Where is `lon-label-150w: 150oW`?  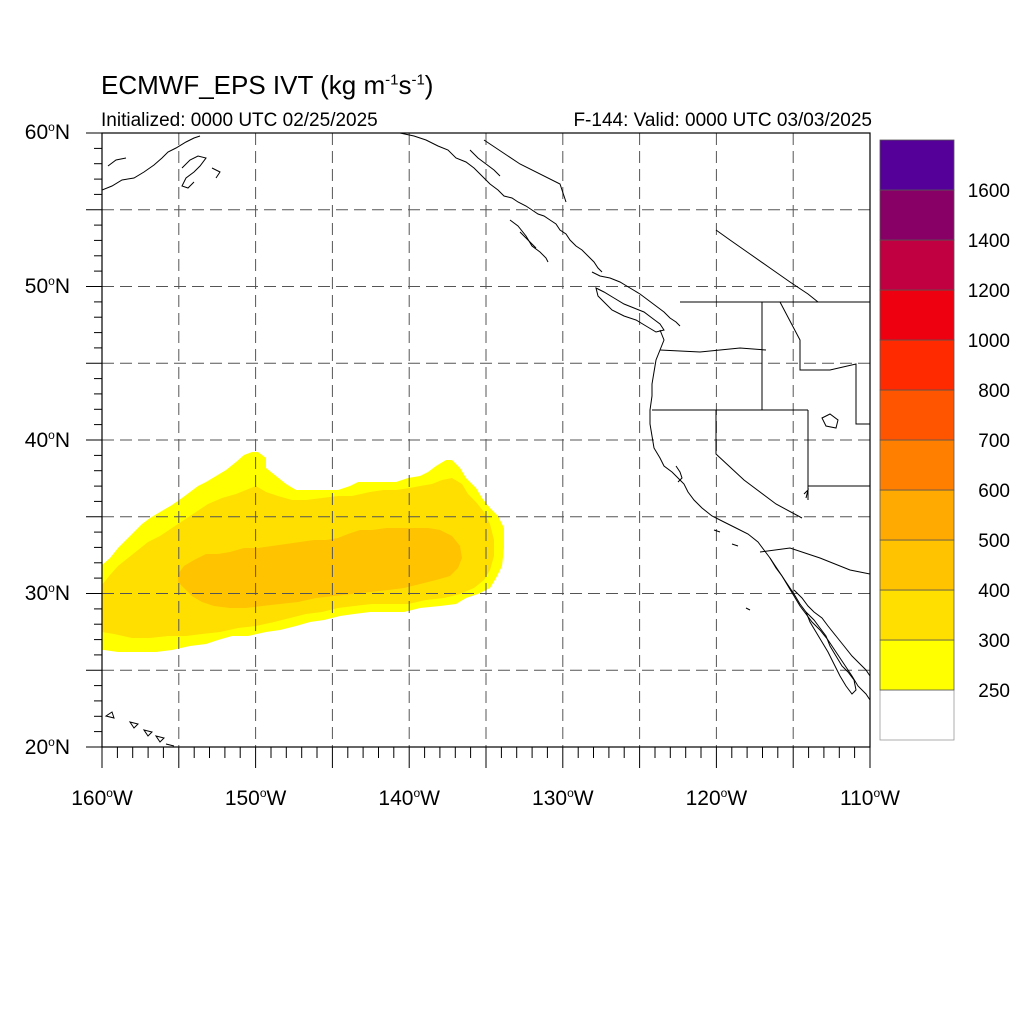
lon-label-150w: 150oW is located at coordinates (255, 798).